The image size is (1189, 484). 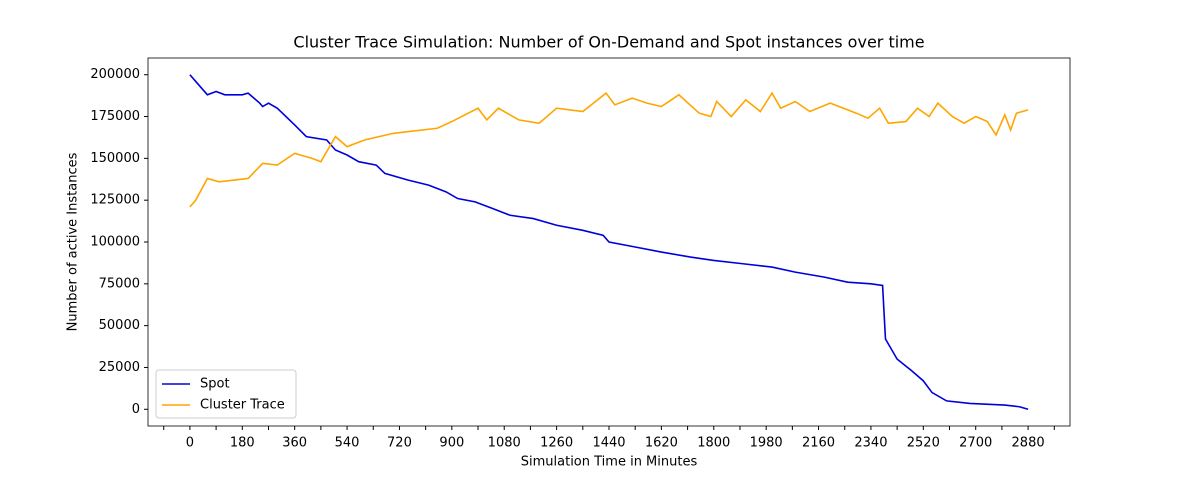 I want to click on y-tick-label: 50000, so click(x=119, y=325).